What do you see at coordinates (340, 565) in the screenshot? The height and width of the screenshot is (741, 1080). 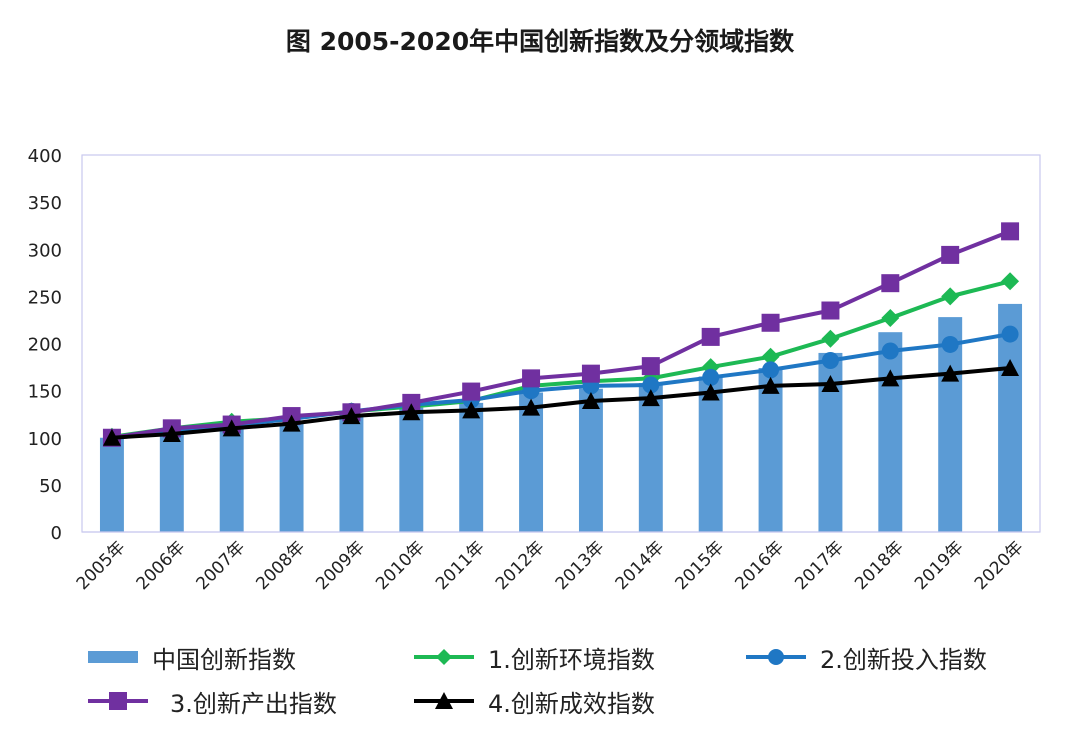 I see `x-tick-label: 2009年` at bounding box center [340, 565].